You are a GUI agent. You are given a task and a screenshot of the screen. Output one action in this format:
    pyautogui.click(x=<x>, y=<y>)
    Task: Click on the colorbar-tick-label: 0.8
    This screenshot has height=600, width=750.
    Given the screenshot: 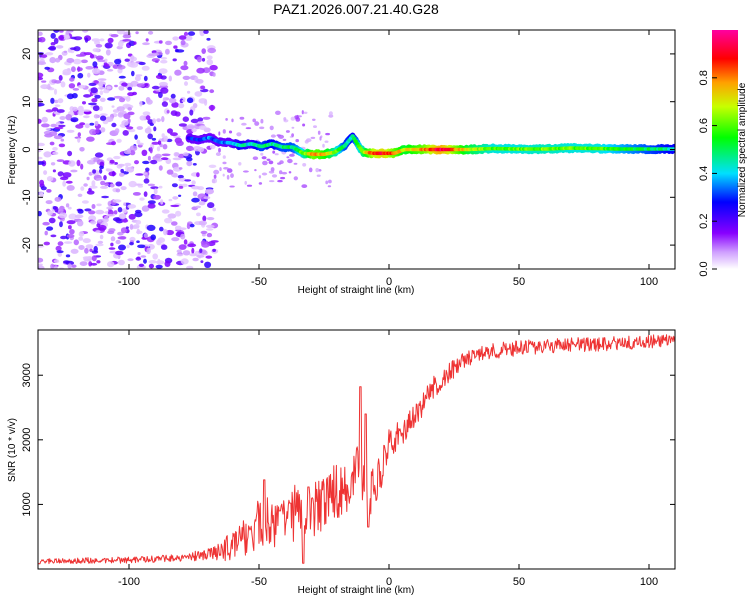 What is the action you would take?
    pyautogui.click(x=704, y=77)
    